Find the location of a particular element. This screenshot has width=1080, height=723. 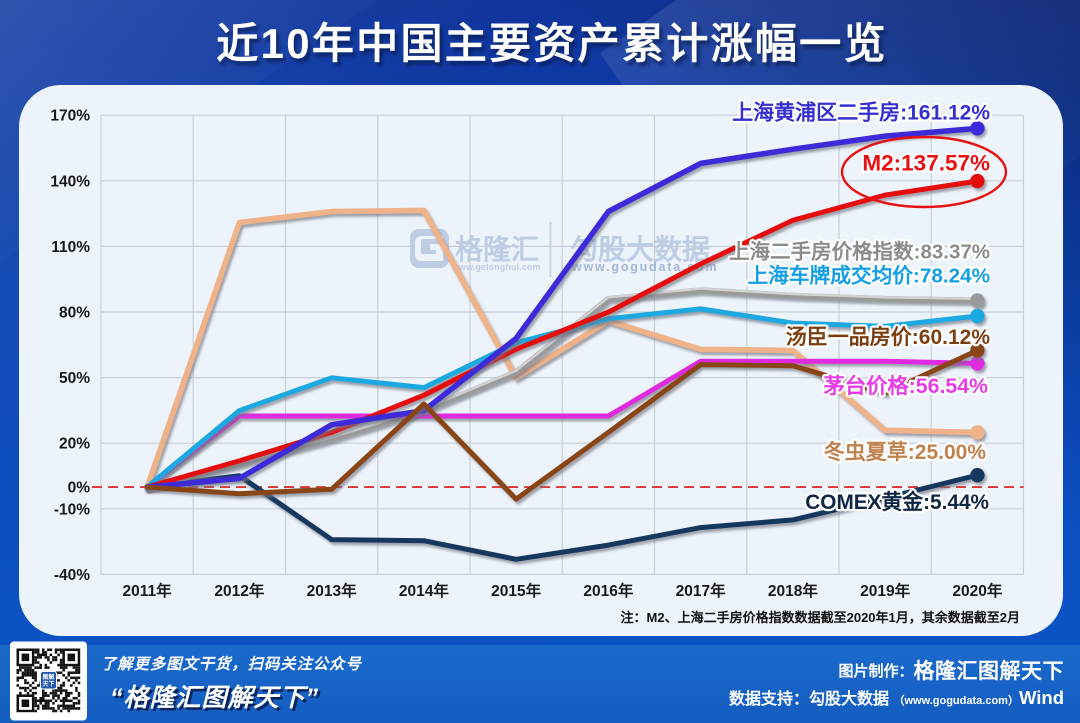

svg-text: 2014年 is located at coordinates (424, 590).